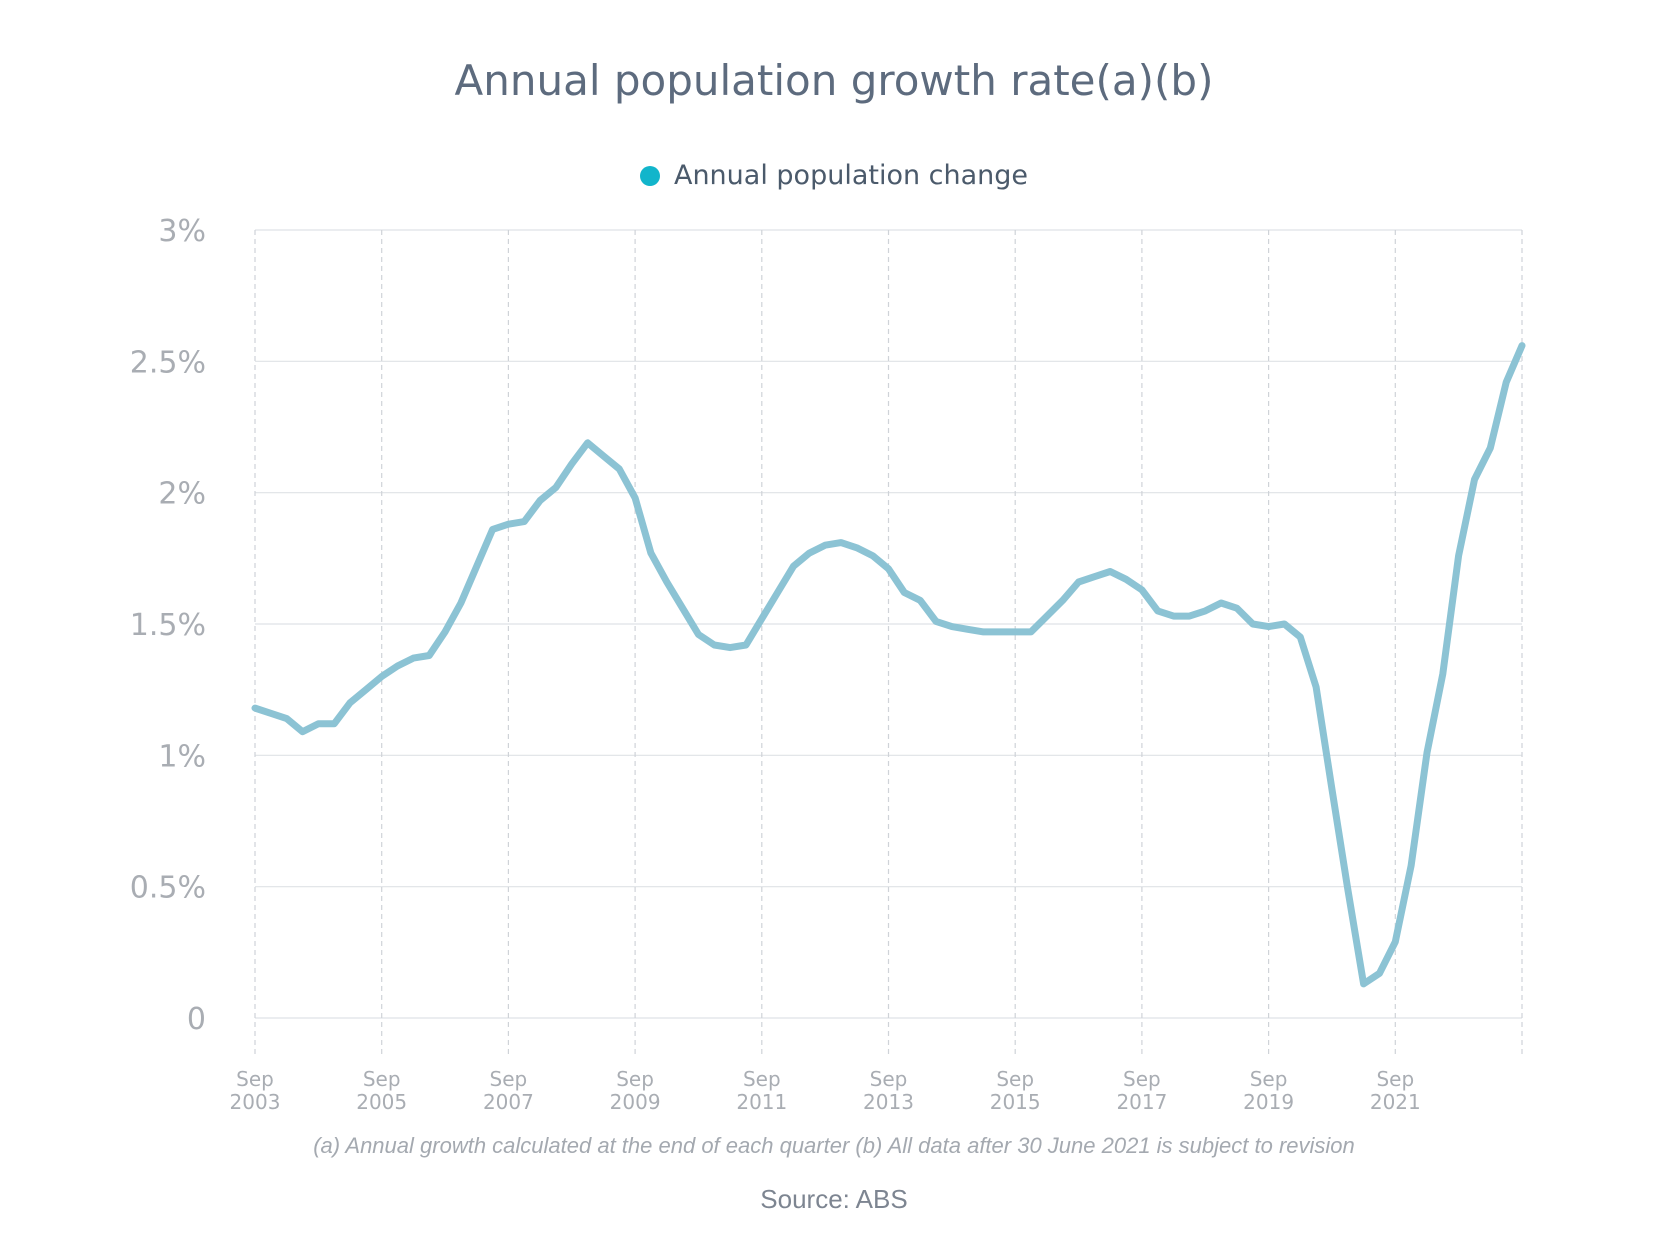  I want to click on x-tick-label: Sep 2017, so click(1141, 1090).